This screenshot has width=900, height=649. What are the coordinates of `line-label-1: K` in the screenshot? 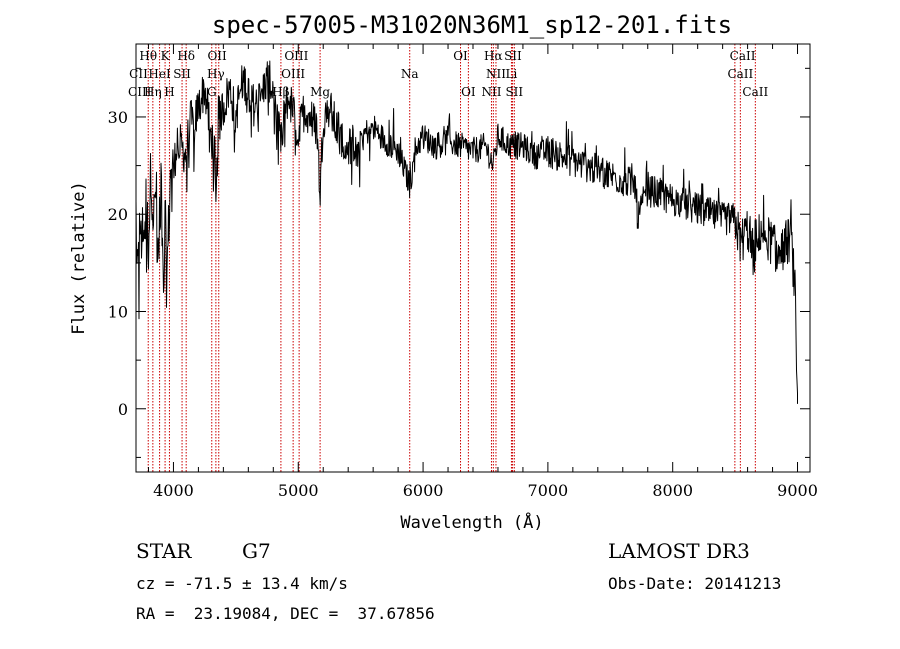 It's located at (166, 56).